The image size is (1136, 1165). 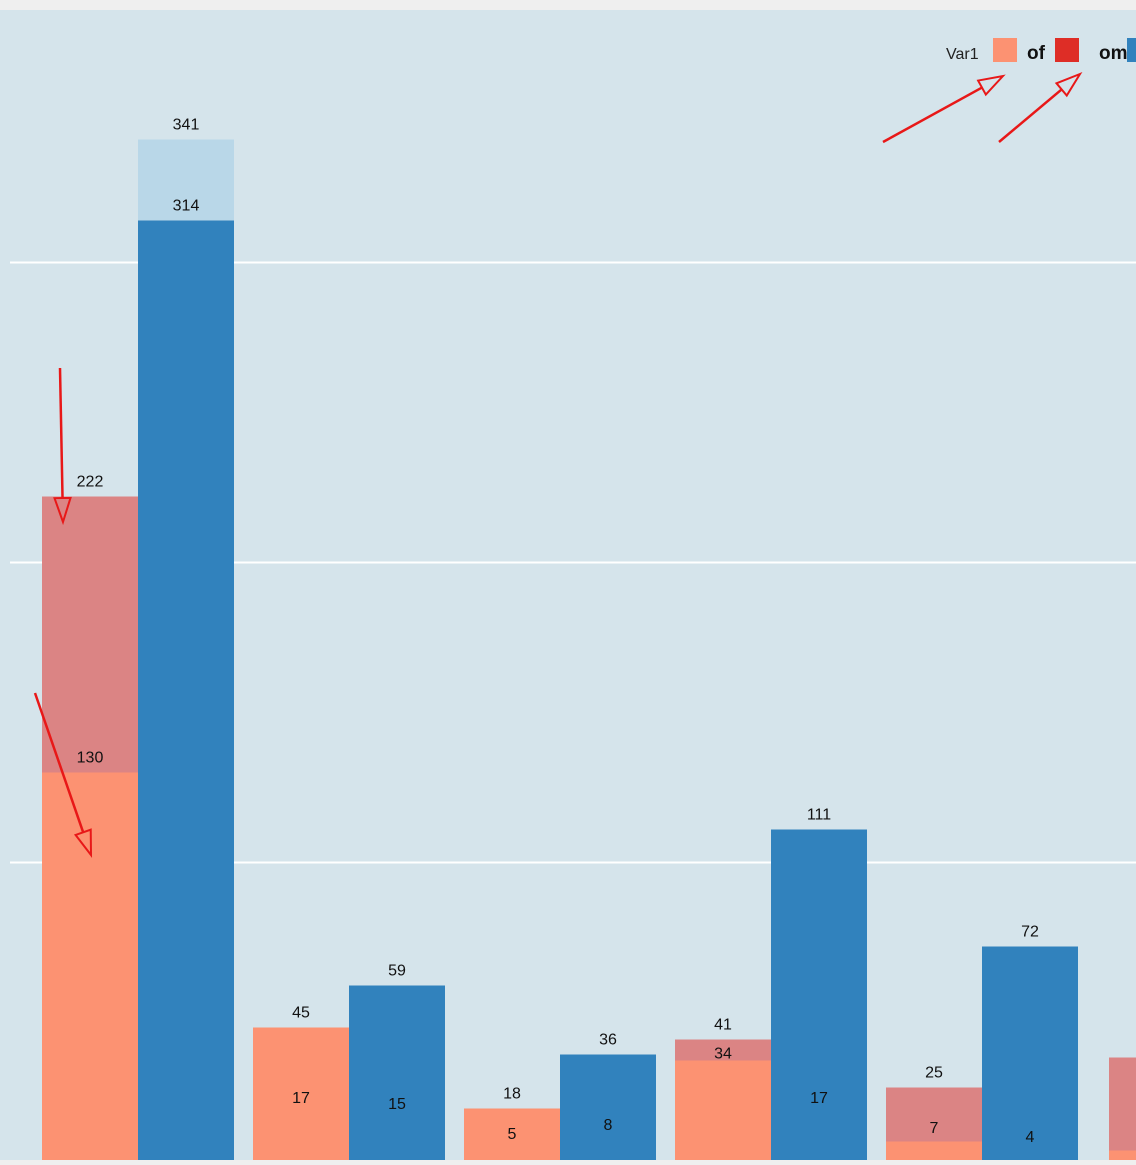 What do you see at coordinates (397, 1104) in the screenshot?
I see `data-label-3-inner: 15` at bounding box center [397, 1104].